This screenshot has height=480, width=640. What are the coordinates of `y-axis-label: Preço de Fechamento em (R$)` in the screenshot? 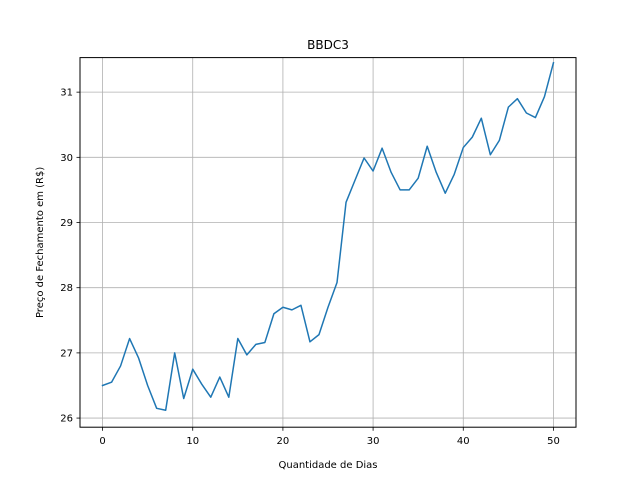 It's located at (40, 242).